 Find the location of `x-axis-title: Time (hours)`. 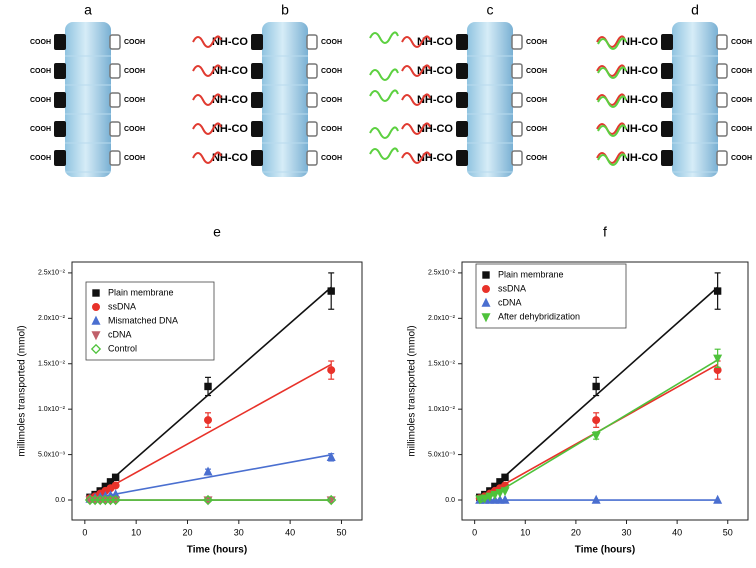

x-axis-title: Time (hours) is located at coordinates (217, 550).